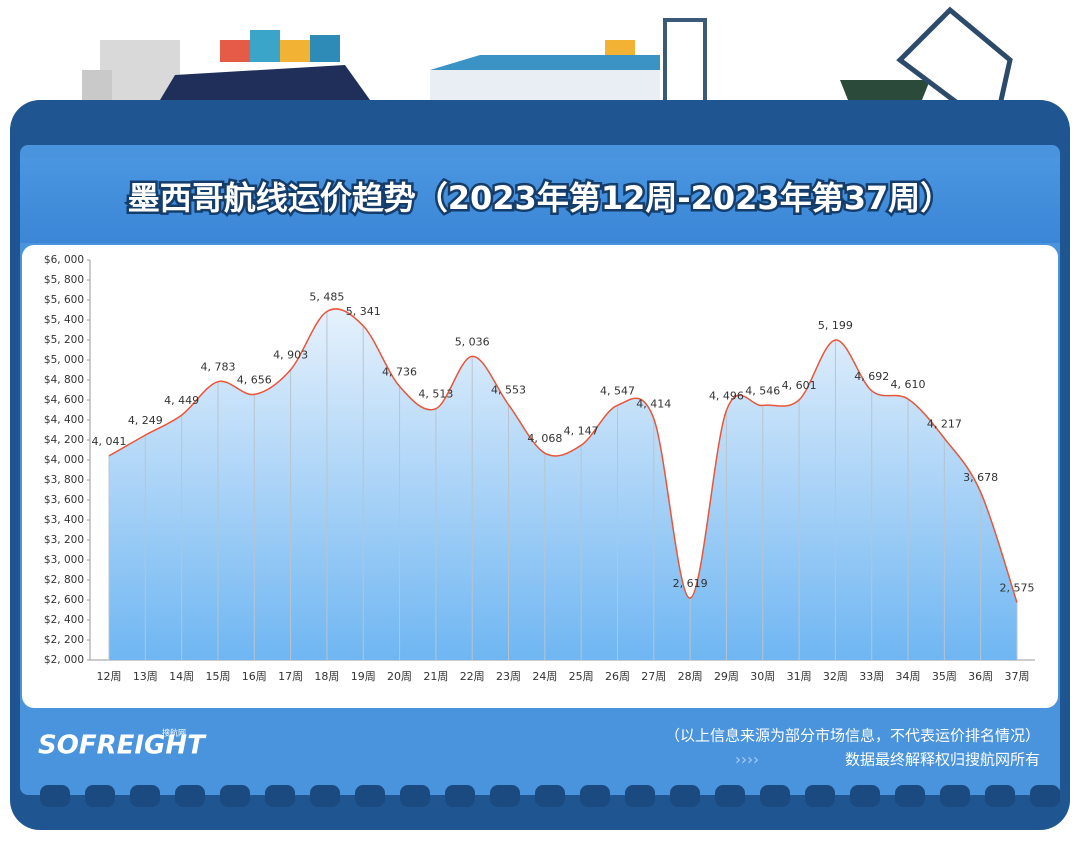 The height and width of the screenshot is (841, 1080). I want to click on note: 数据最终解释权归搜航网所有, so click(942, 760).